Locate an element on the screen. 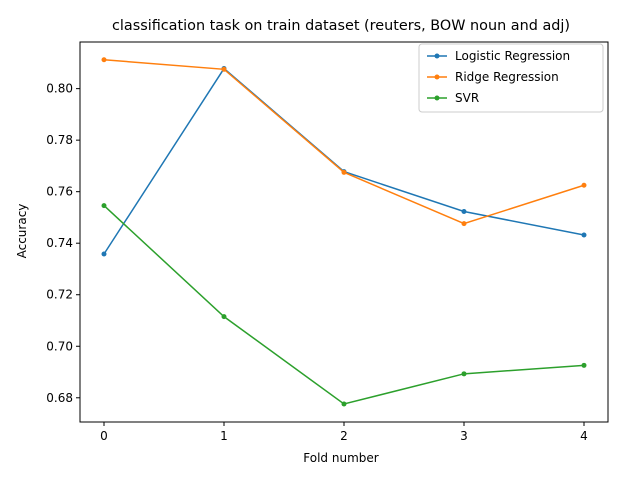 This screenshot has width=640, height=480. x-tick-label: 0 is located at coordinates (104, 436).